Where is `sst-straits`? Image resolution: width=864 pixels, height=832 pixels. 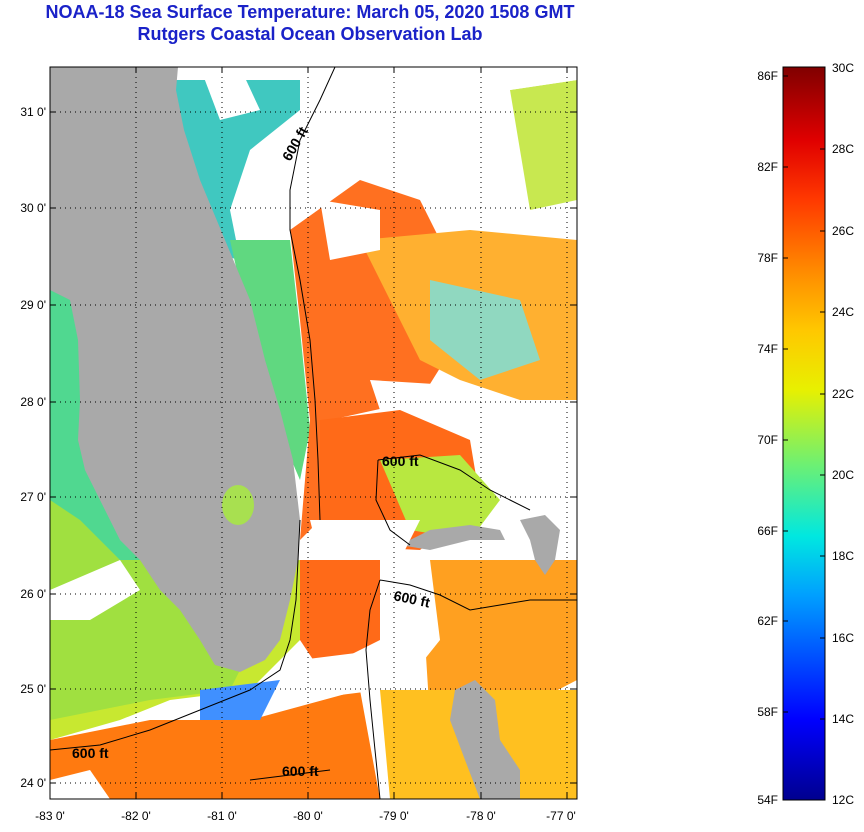 sst-straits is located at coordinates (340, 615).